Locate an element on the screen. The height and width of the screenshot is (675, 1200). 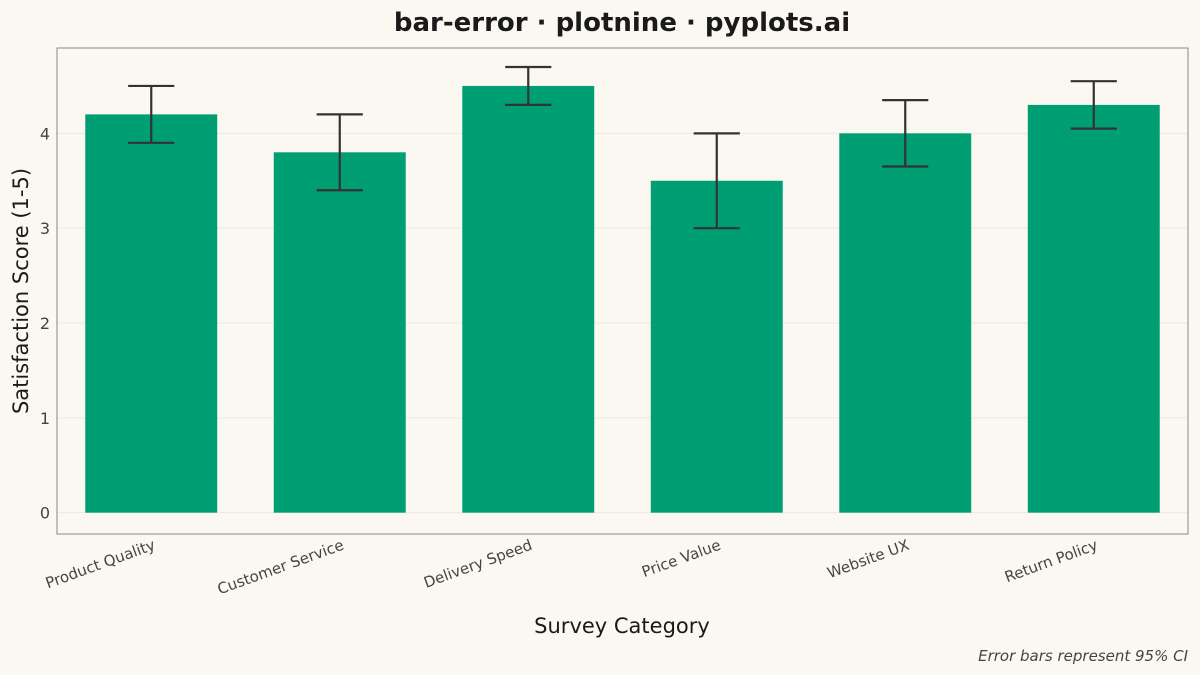
y-tick-label: 2 is located at coordinates (45, 323).